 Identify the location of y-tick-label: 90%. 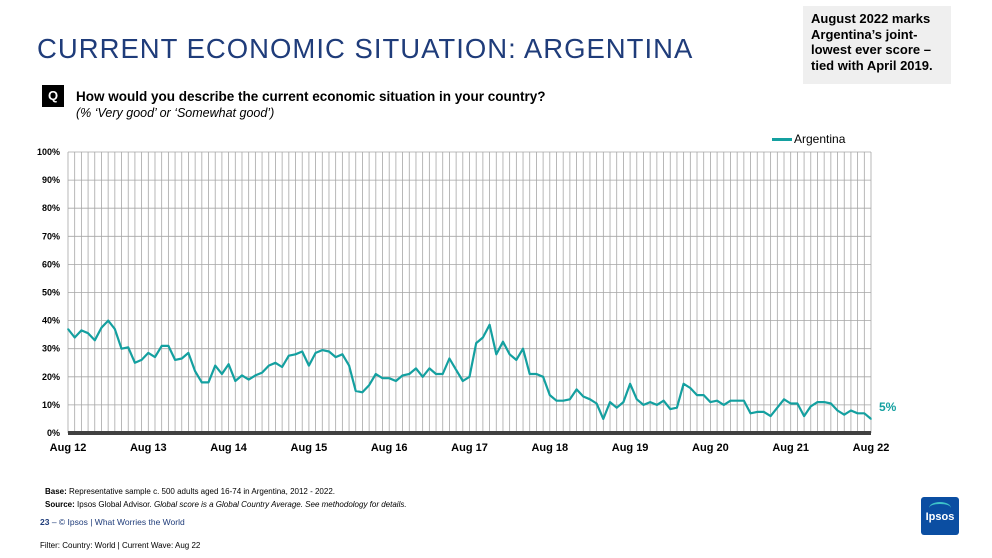
(51, 180).